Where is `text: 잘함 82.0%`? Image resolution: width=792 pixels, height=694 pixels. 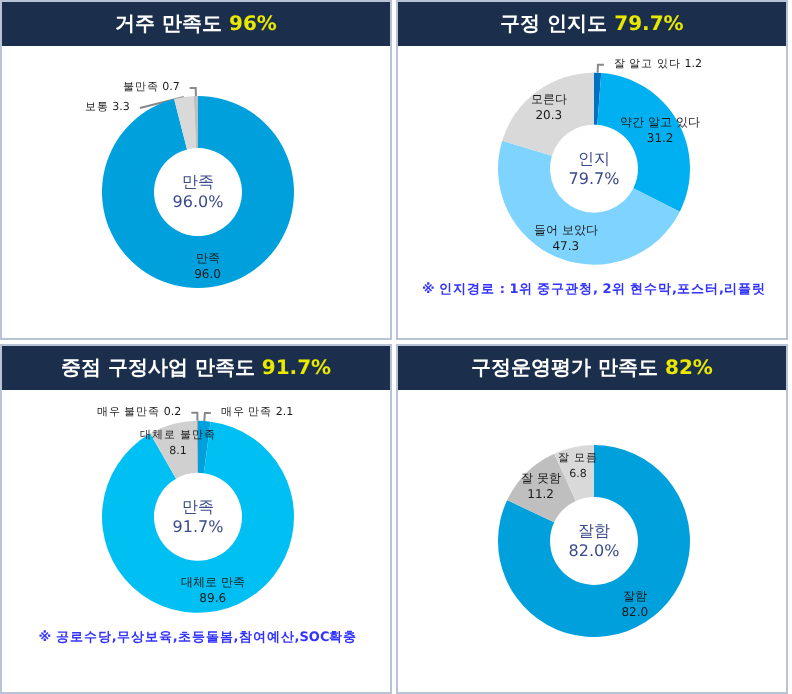
text: 잘함 82.0% is located at coordinates (594, 541).